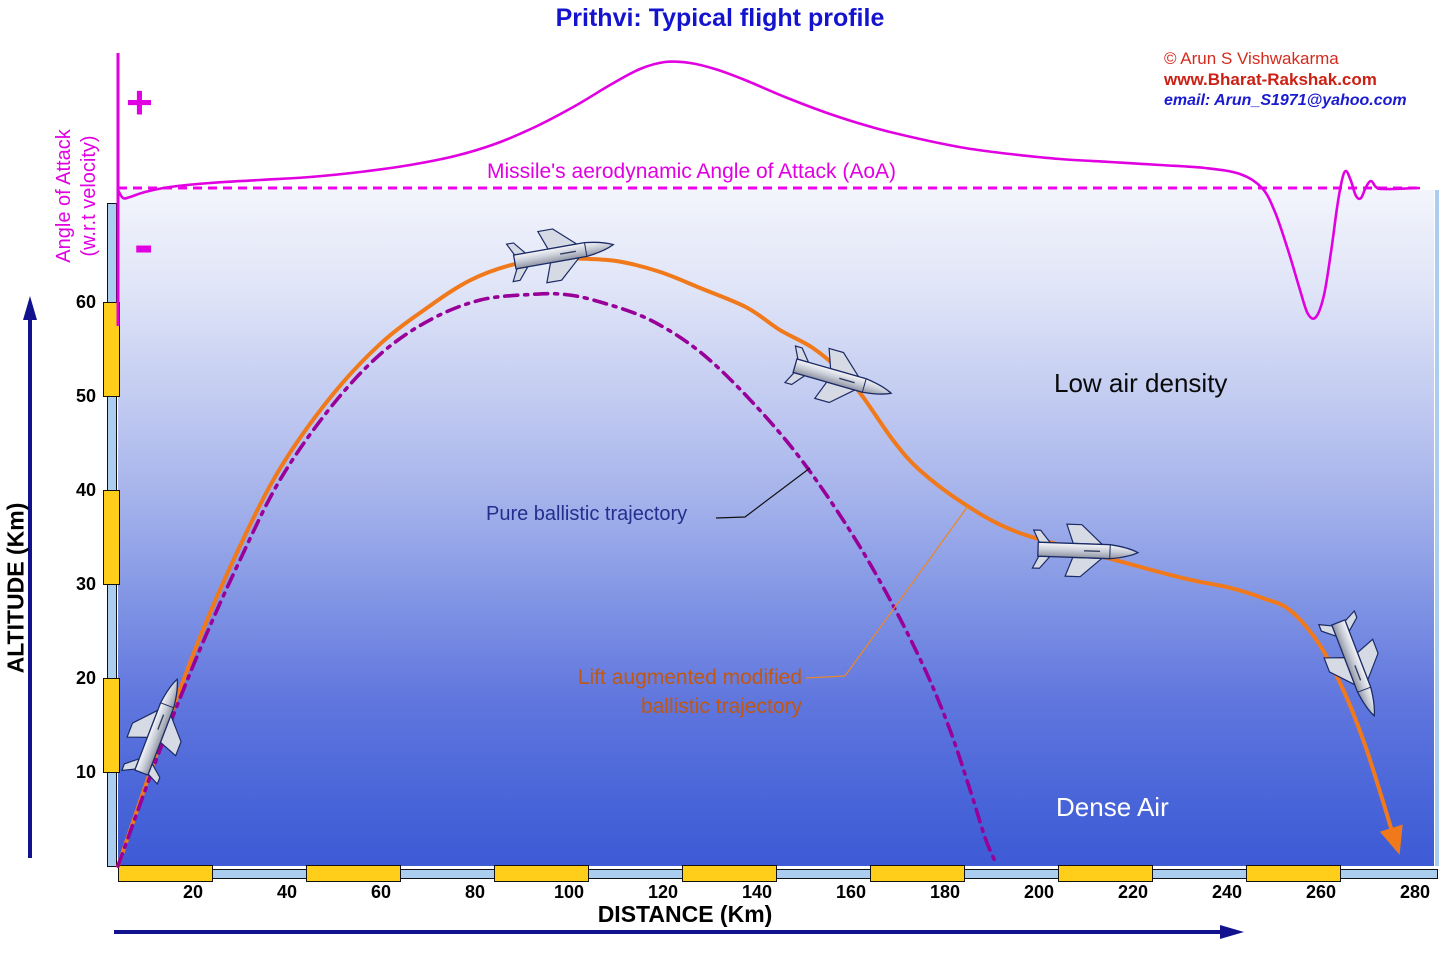  What do you see at coordinates (1227, 892) in the screenshot?
I see `x-tick-label: 240` at bounding box center [1227, 892].